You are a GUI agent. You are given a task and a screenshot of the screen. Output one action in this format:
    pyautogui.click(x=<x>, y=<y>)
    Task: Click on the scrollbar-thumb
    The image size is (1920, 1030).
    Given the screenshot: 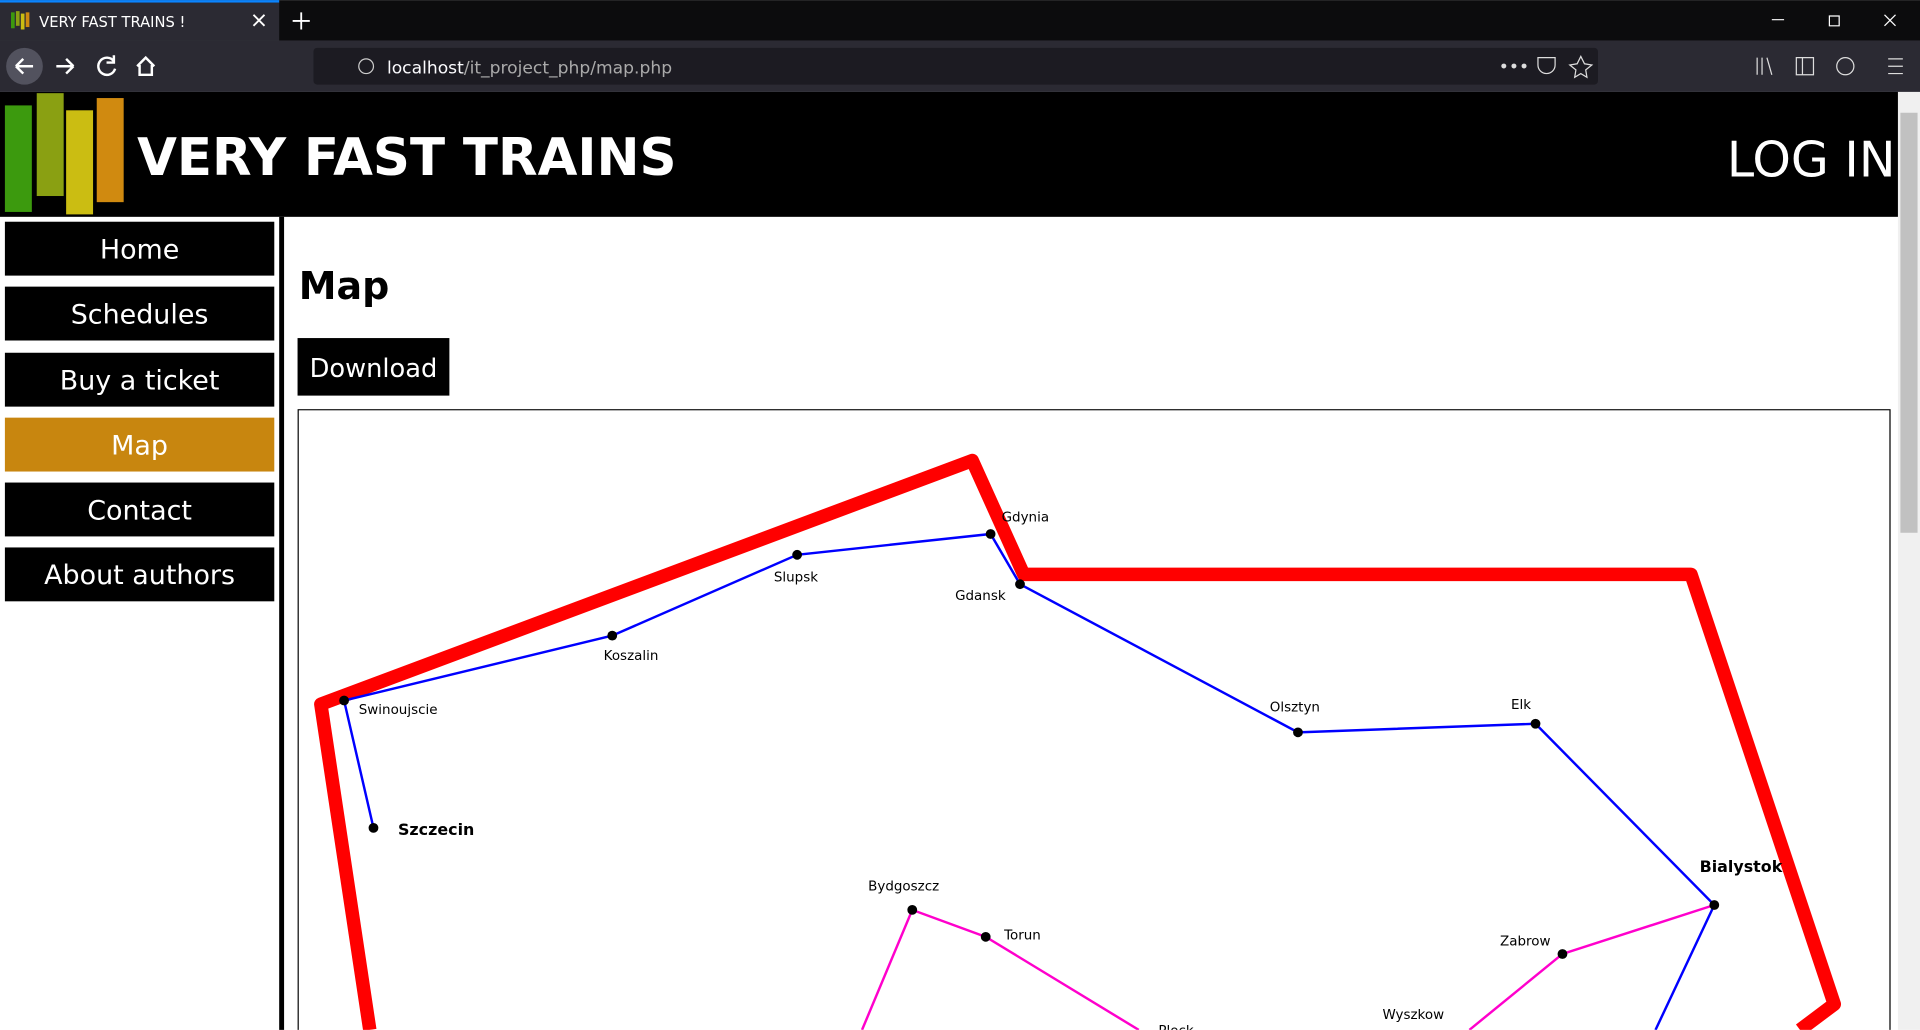 What is the action you would take?
    pyautogui.click(x=1909, y=322)
    